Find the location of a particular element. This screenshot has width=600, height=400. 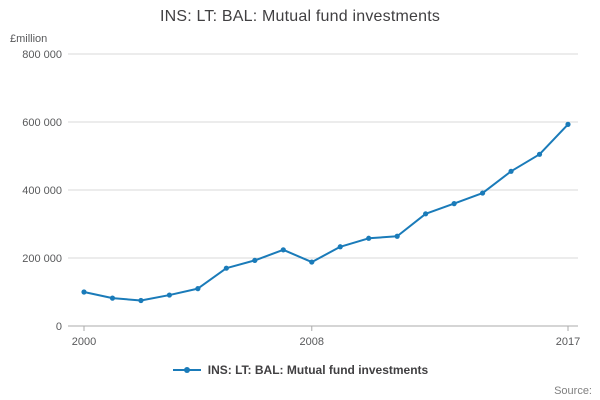

x-tick-label: 2017 is located at coordinates (568, 342).